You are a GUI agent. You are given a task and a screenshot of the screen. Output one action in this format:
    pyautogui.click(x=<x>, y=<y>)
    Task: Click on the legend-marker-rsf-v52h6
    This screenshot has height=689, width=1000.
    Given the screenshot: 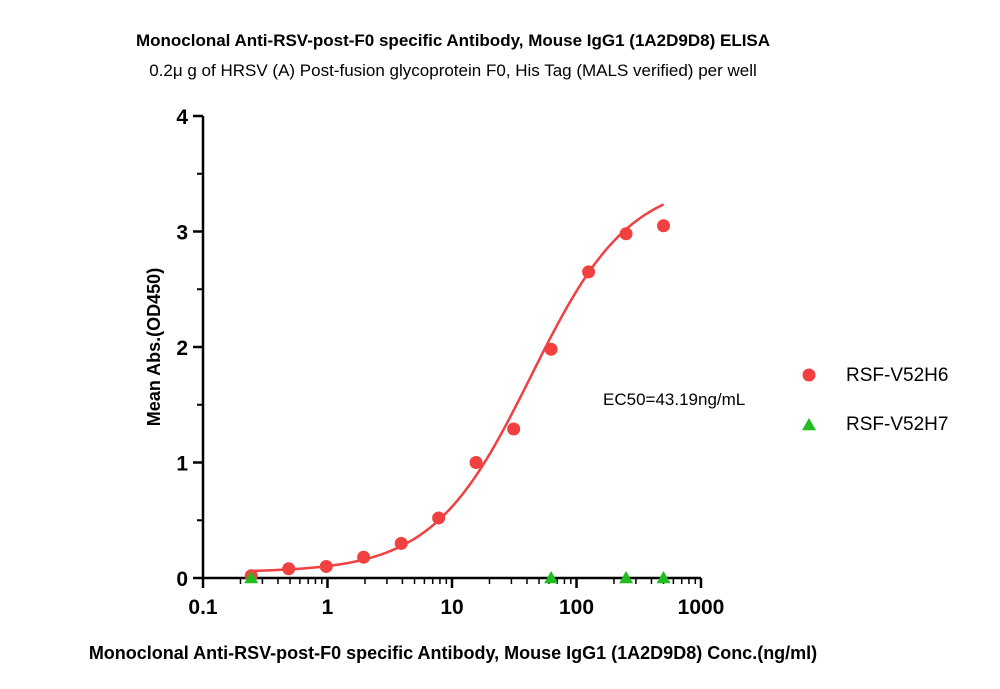 What is the action you would take?
    pyautogui.click(x=809, y=375)
    